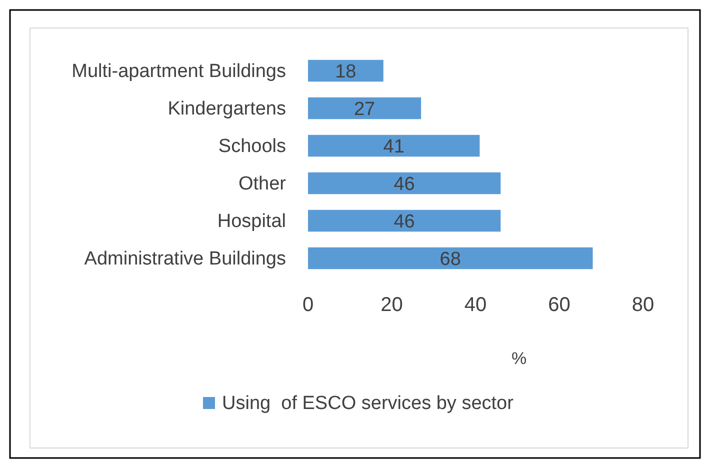 The width and height of the screenshot is (705, 464). What do you see at coordinates (251, 221) in the screenshot?
I see `y-tick-label: Hospital` at bounding box center [251, 221].